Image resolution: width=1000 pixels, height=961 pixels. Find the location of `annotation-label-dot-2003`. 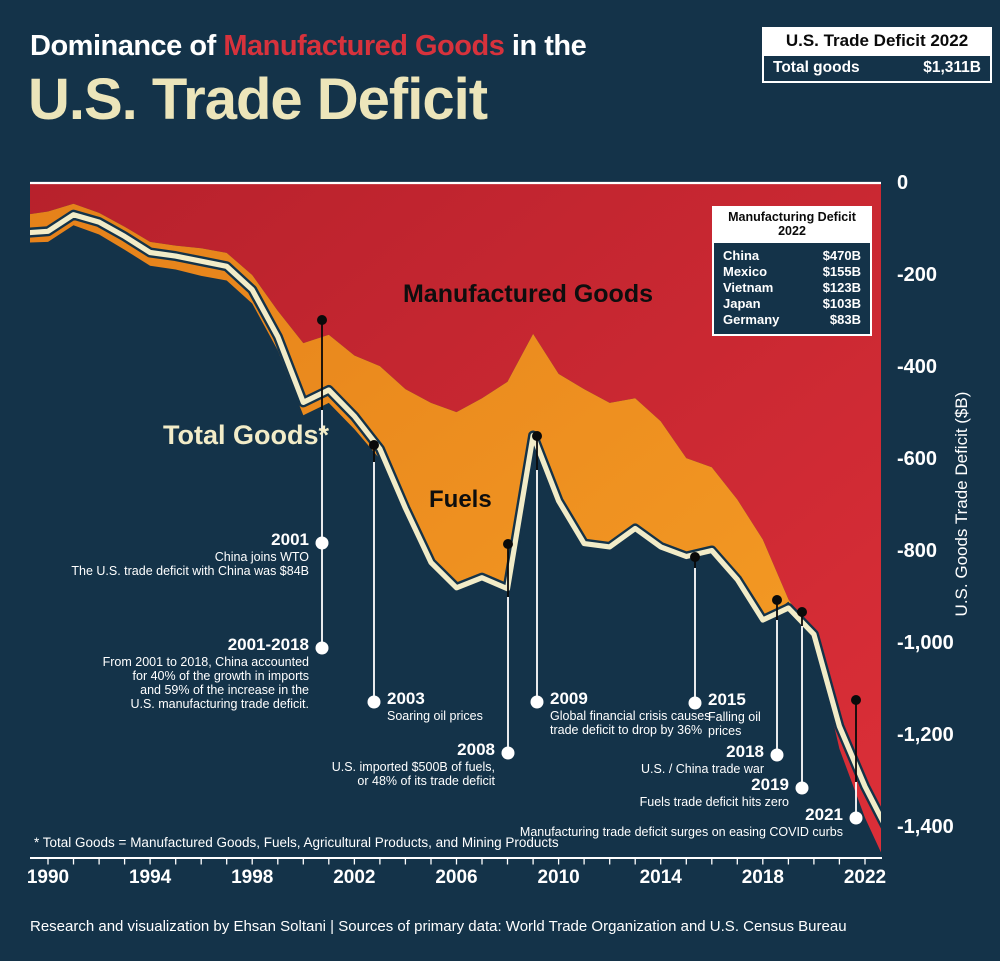

annotation-label-dot-2003 is located at coordinates (374, 702).